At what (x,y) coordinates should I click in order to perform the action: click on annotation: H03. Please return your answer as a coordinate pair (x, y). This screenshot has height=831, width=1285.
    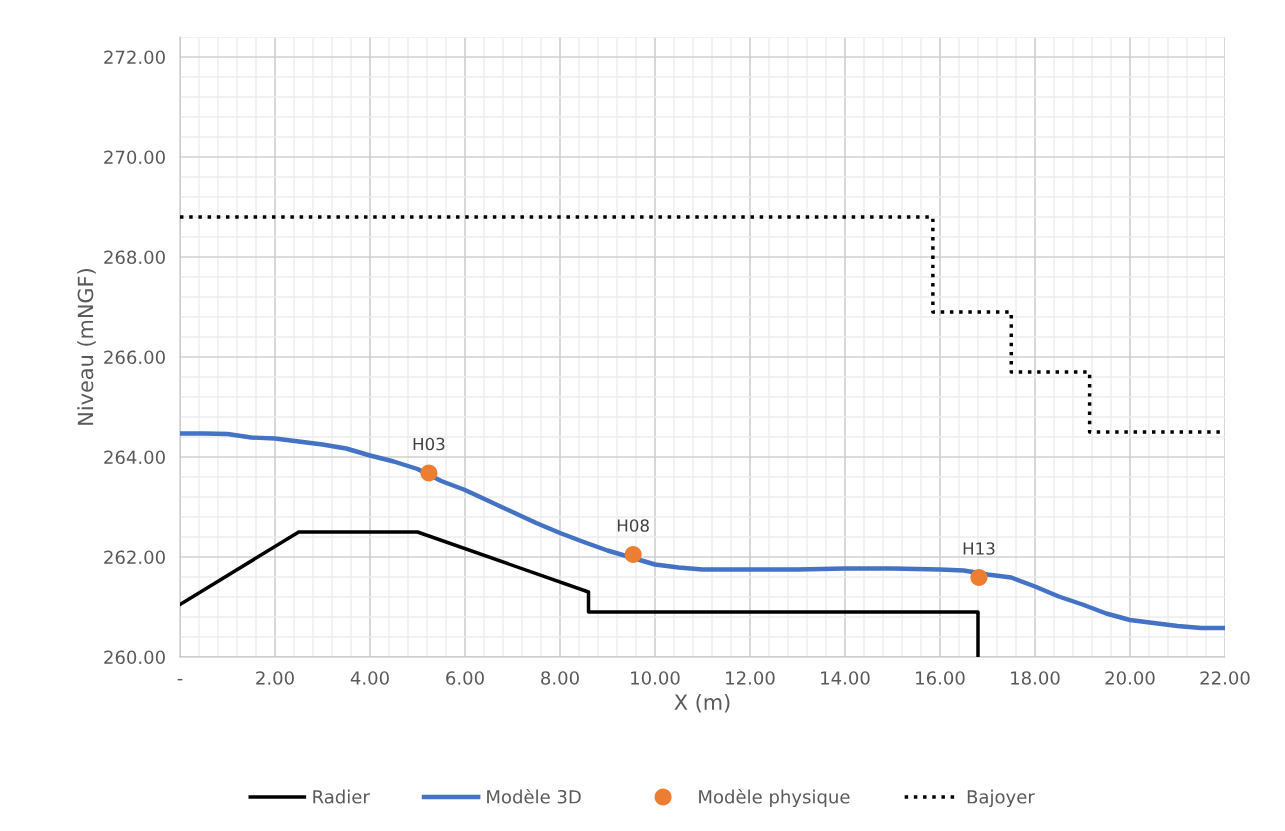
    Looking at the image, I should click on (429, 444).